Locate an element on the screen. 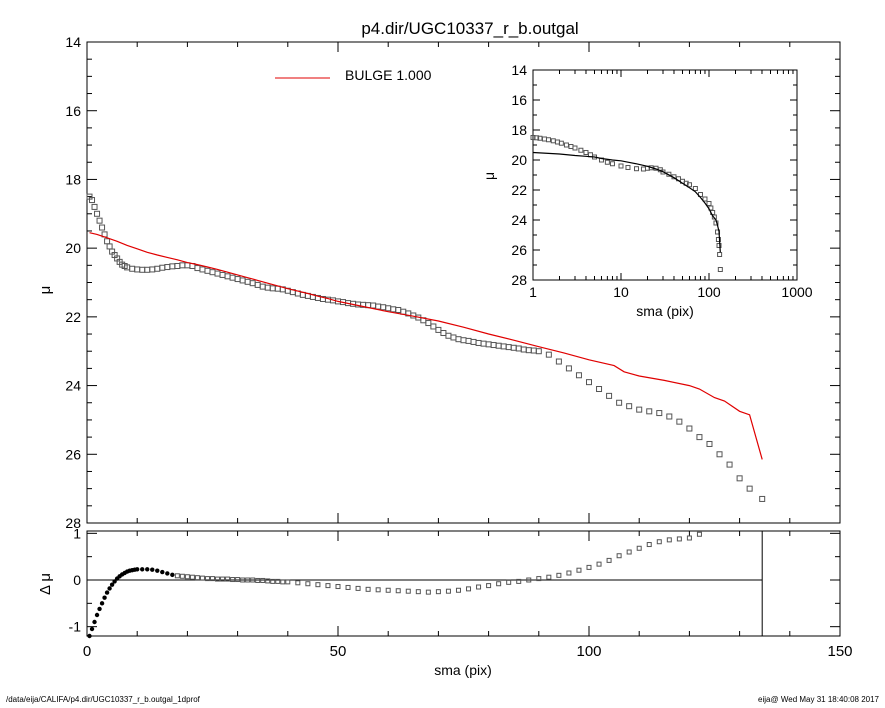 This screenshot has width=885, height=708. inset-model-line is located at coordinates (626, 202).